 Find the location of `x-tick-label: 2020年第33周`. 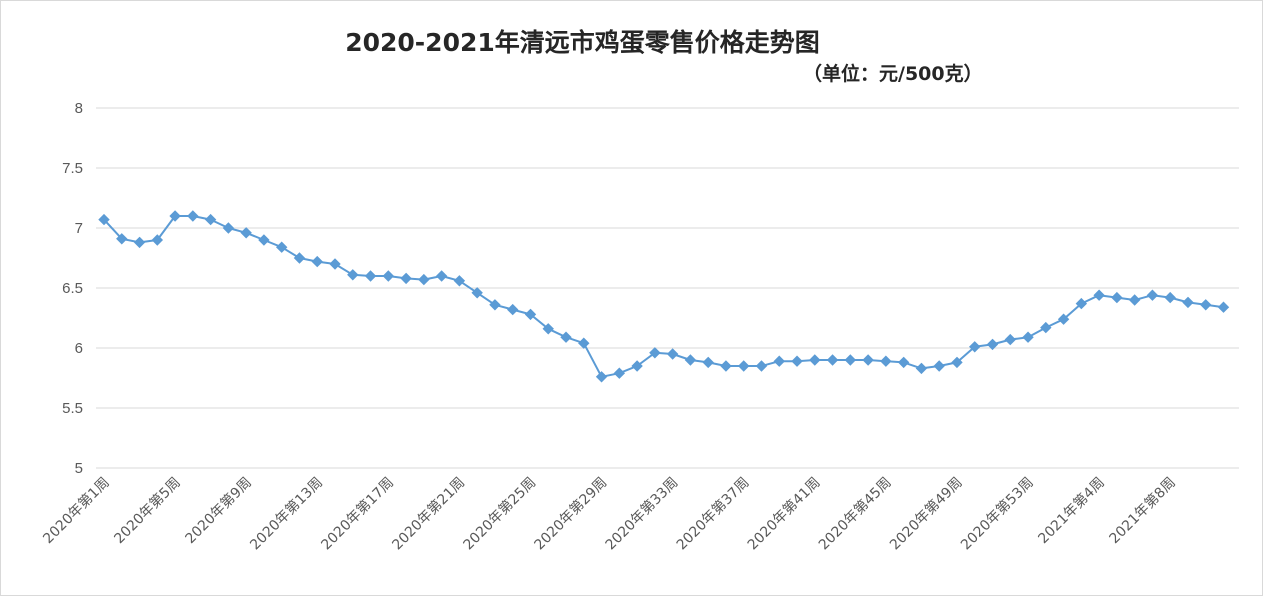

x-tick-label: 2020年第33周 is located at coordinates (642, 514).